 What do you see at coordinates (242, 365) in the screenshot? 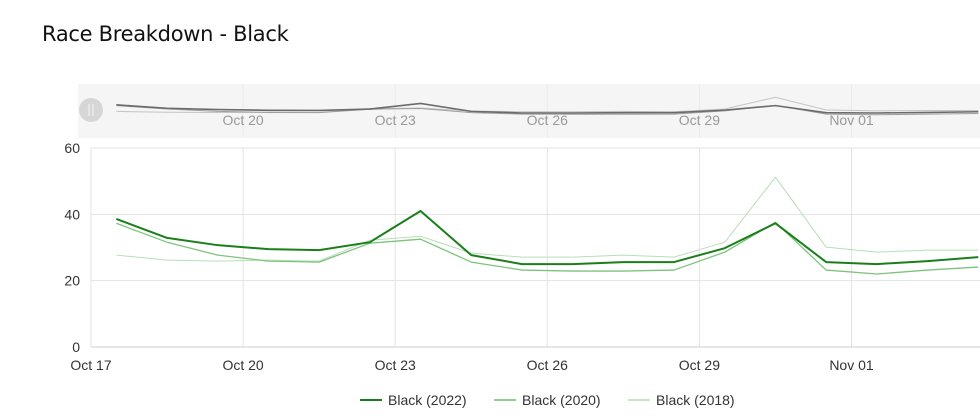
I see `x-tick-label: Oct 20` at bounding box center [242, 365].